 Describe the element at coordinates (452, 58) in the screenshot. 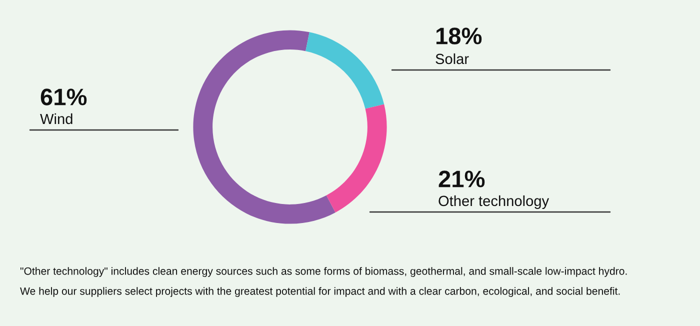

I see `slice-label: Solar` at that location.